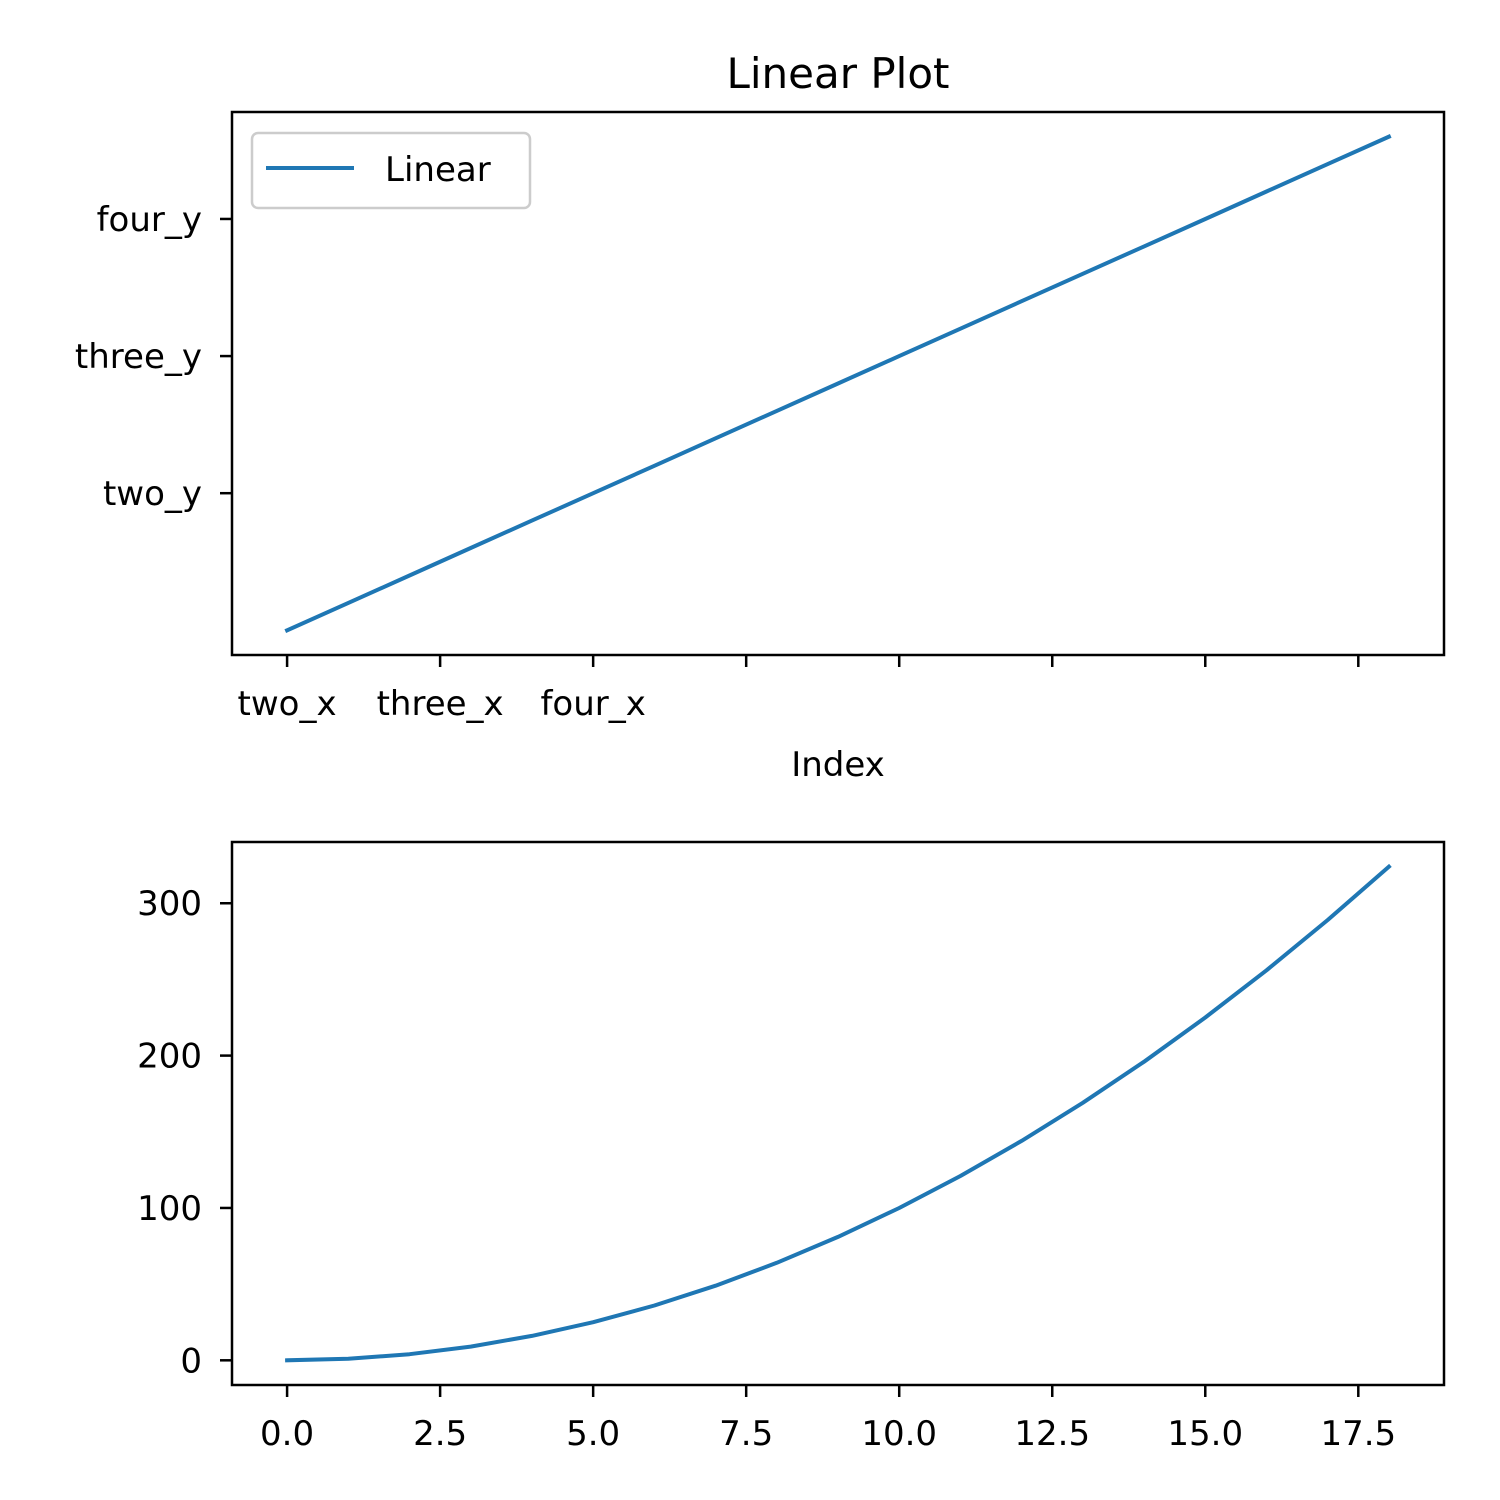 The height and width of the screenshot is (1500, 1500). I want to click on y-tick-label: 100, so click(169, 1209).